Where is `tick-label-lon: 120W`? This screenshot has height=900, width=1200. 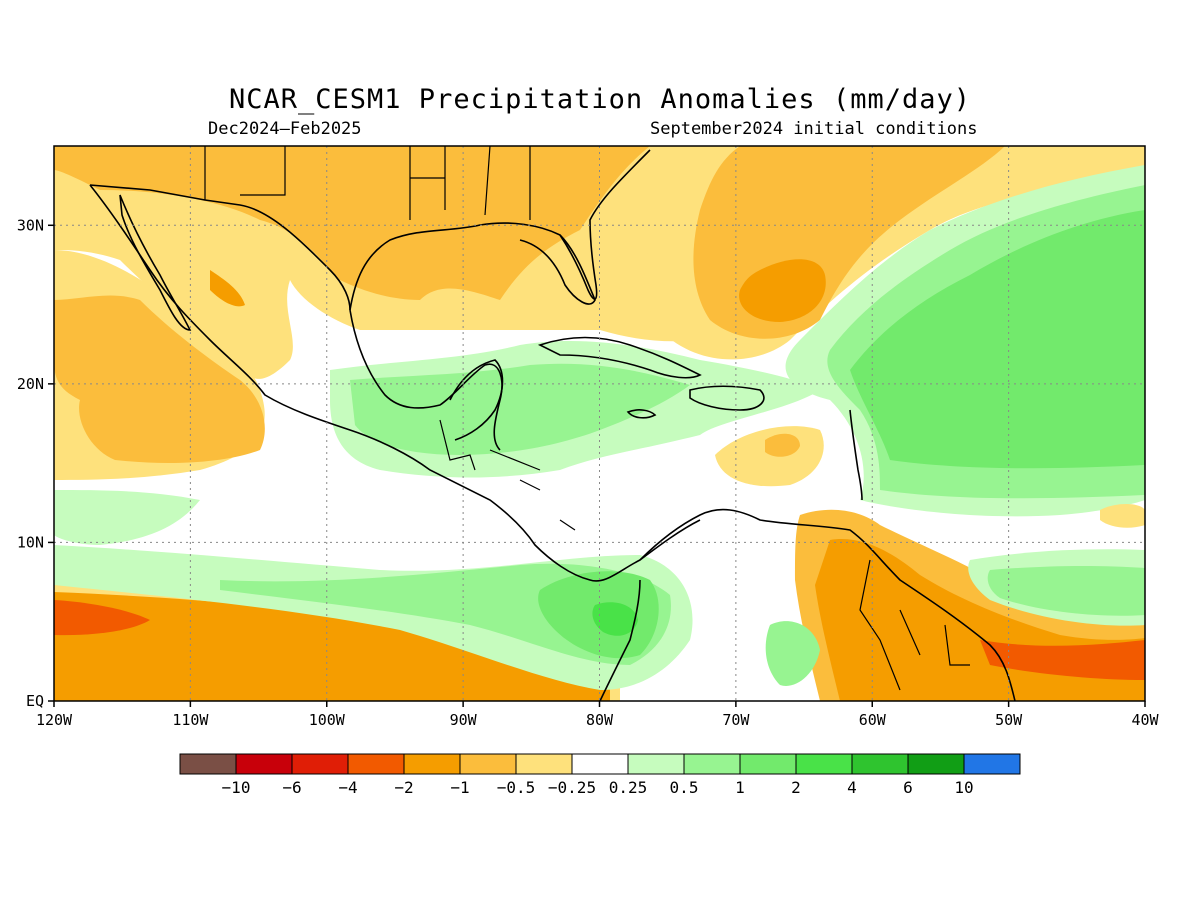 tick-label-lon: 120W is located at coordinates (54, 720).